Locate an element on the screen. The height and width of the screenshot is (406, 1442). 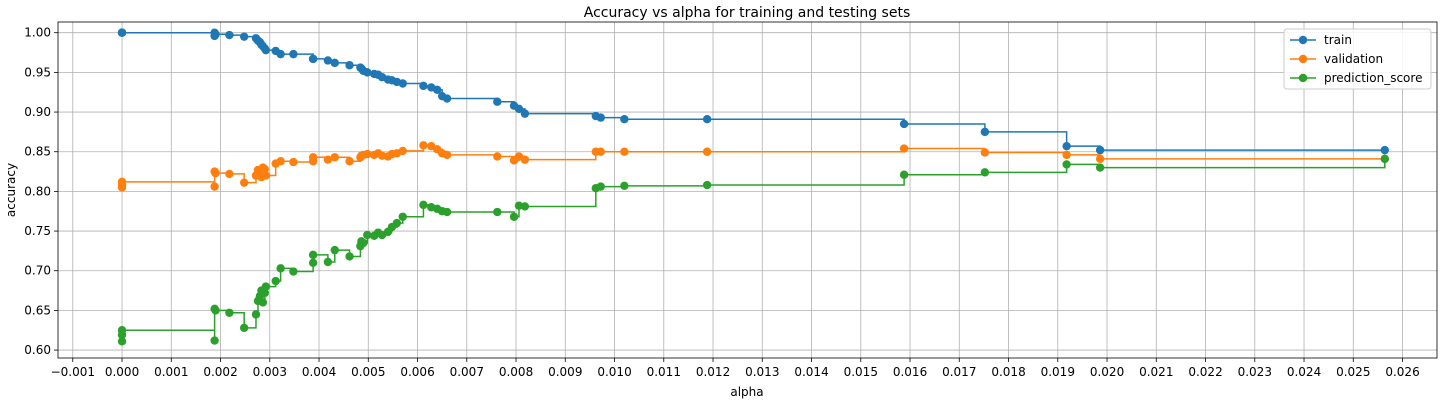
x-tick-label: 0.026 is located at coordinates (1402, 372).